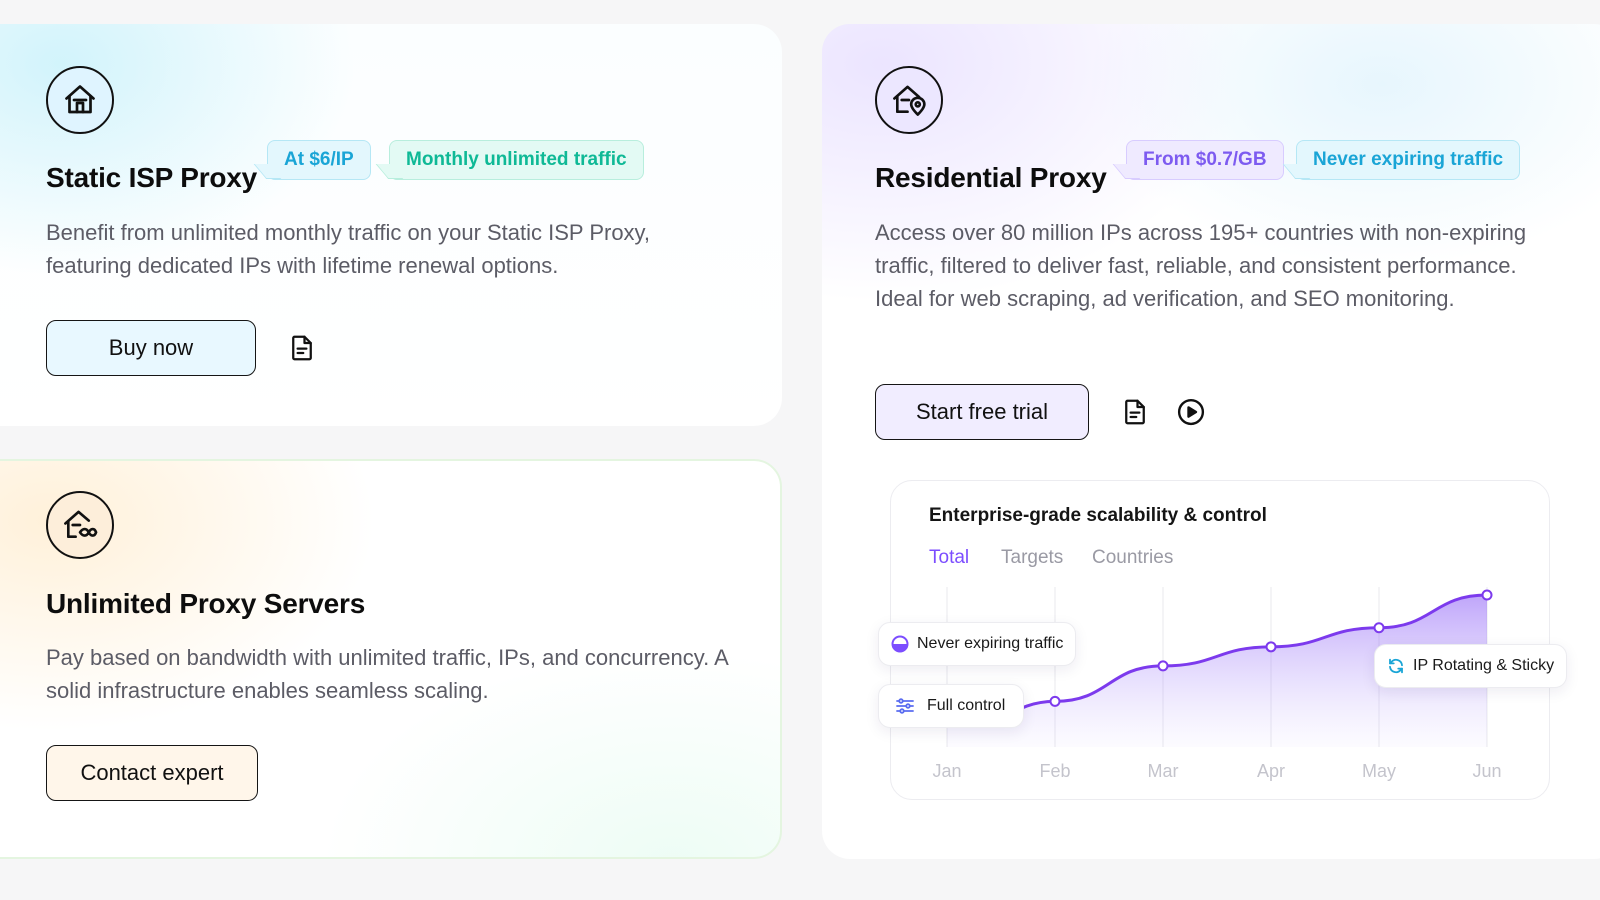  What do you see at coordinates (1205, 160) in the screenshot?
I see `residential-price-tag: From $0.7/GB` at bounding box center [1205, 160].